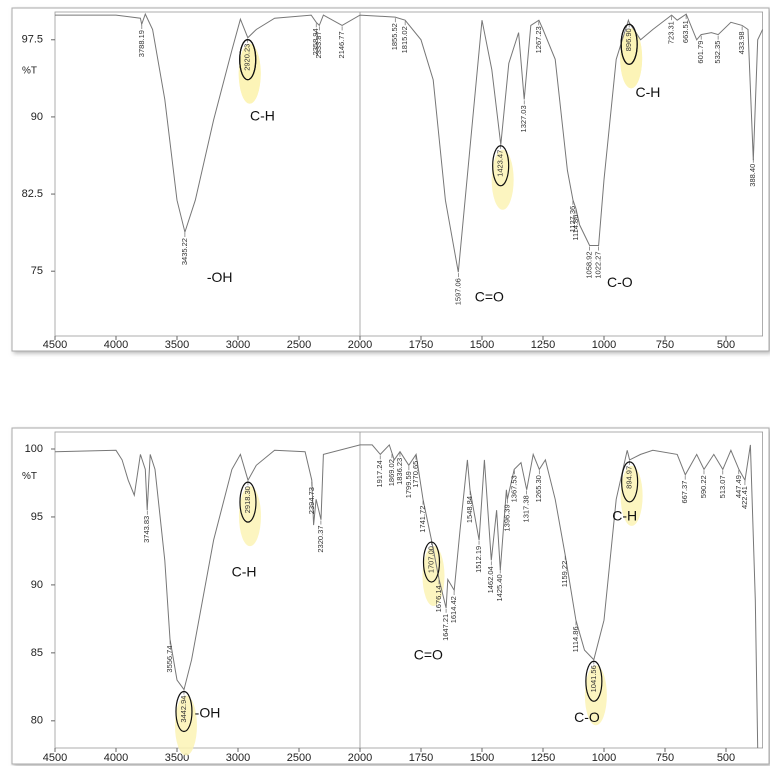  Describe the element at coordinates (415, 474) in the screenshot. I see `peak-label: 1770.65` at that location.